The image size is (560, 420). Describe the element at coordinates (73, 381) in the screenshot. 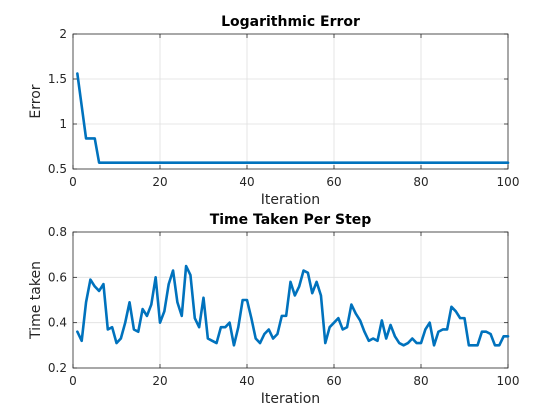

I see `time-xtick-label-0: 0` at that location.